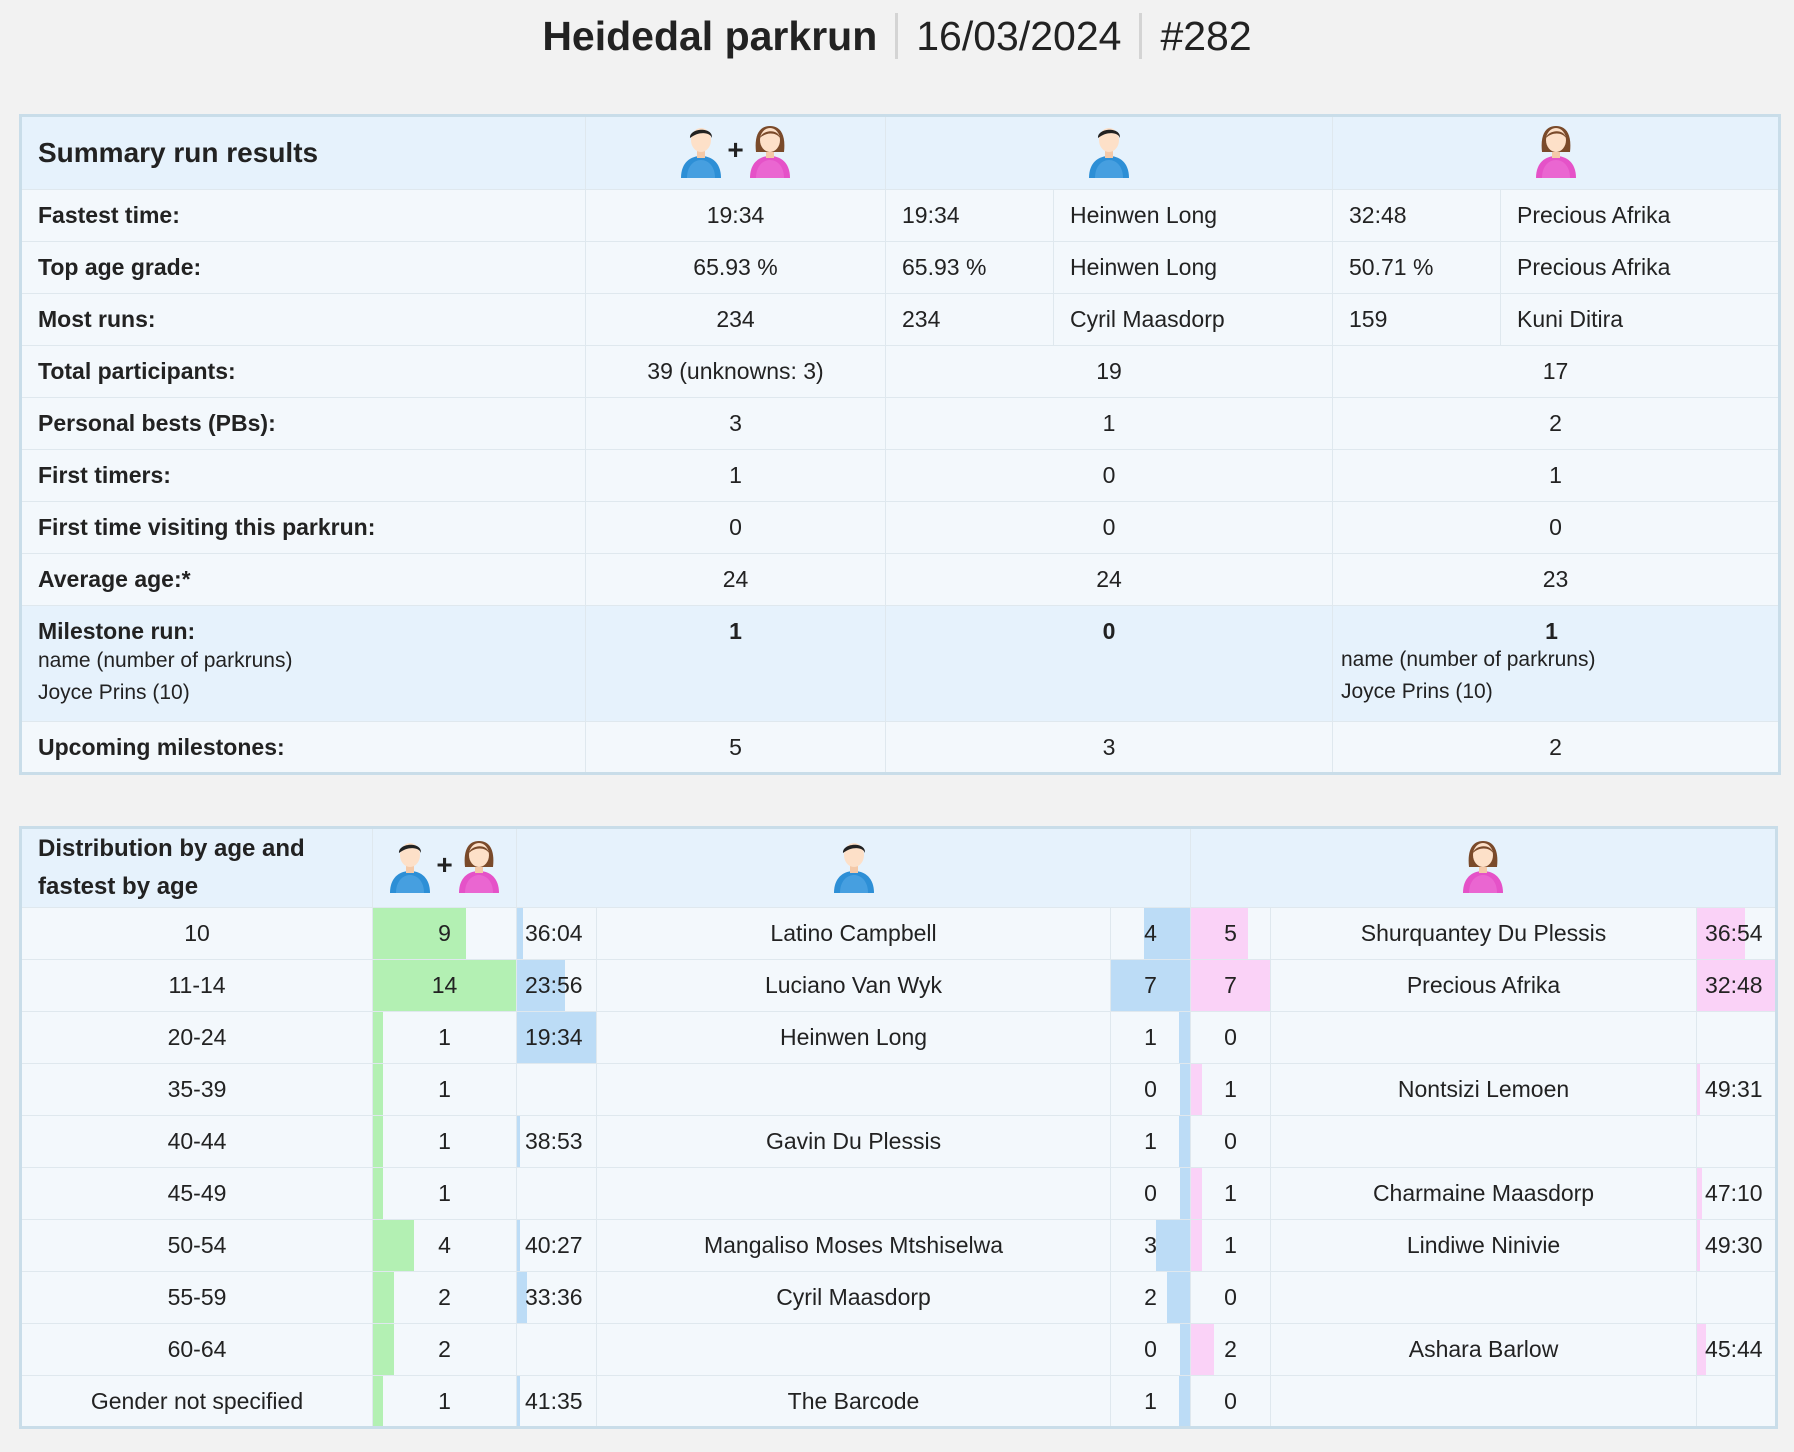  I want to click on female-fastest-time: 45:44, so click(1734, 1349).